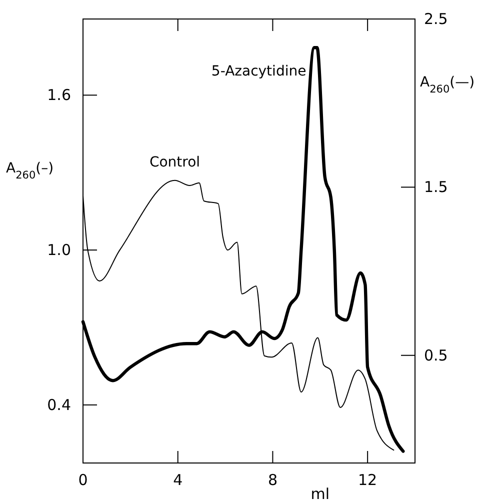 The height and width of the screenshot is (501, 494). Describe the element at coordinates (436, 19) in the screenshot. I see `y2-tick-label: 2.5` at that location.